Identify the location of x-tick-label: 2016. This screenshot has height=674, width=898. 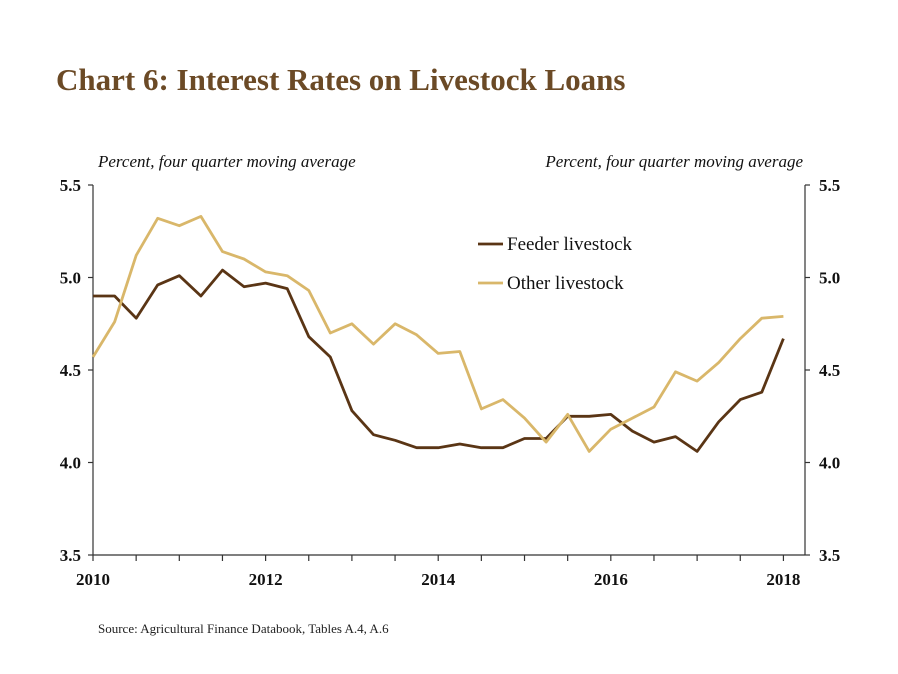
(611, 579).